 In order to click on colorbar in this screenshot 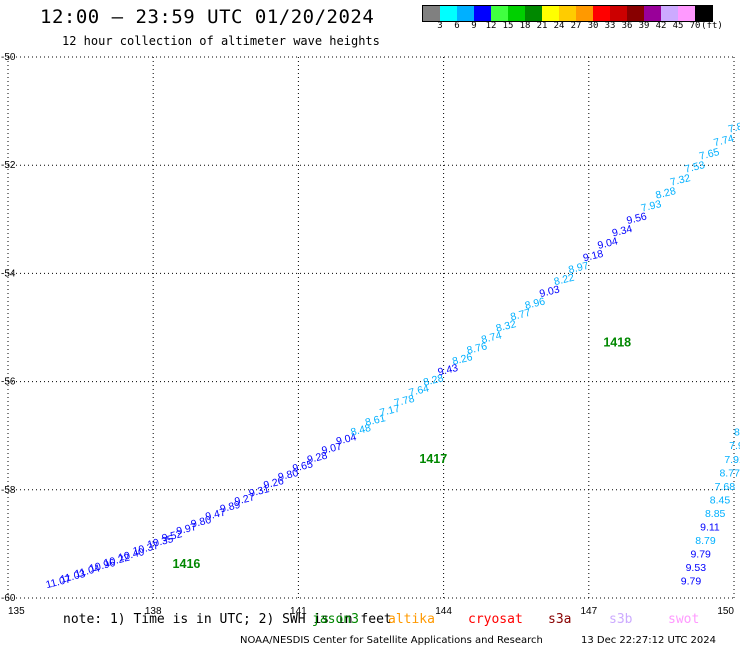, I will do `click(567, 13)`.